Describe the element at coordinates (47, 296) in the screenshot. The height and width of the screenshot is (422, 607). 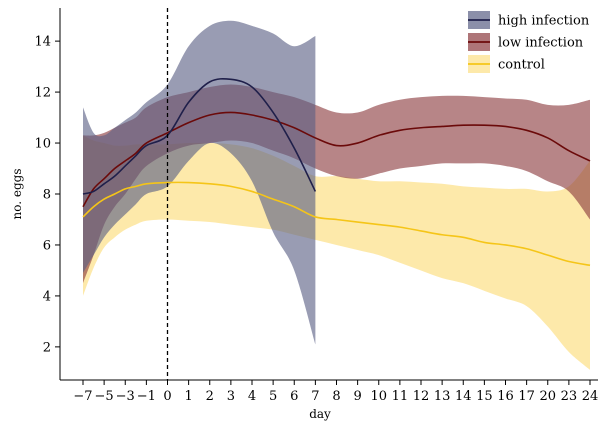
I see `y-tick-label: 4` at that location.